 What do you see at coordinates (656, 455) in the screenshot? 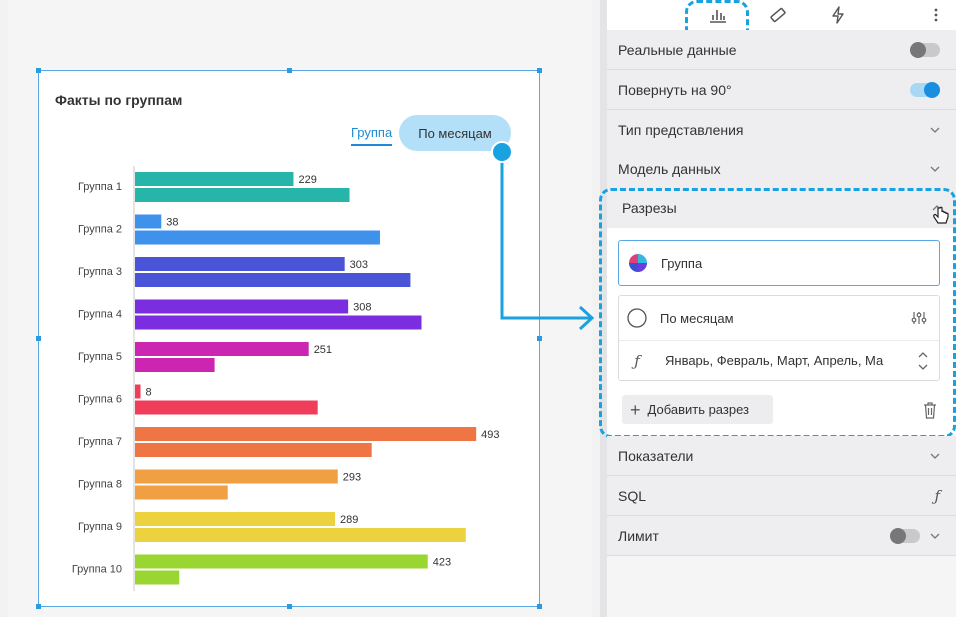
I see `row-label: Показатели` at bounding box center [656, 455].